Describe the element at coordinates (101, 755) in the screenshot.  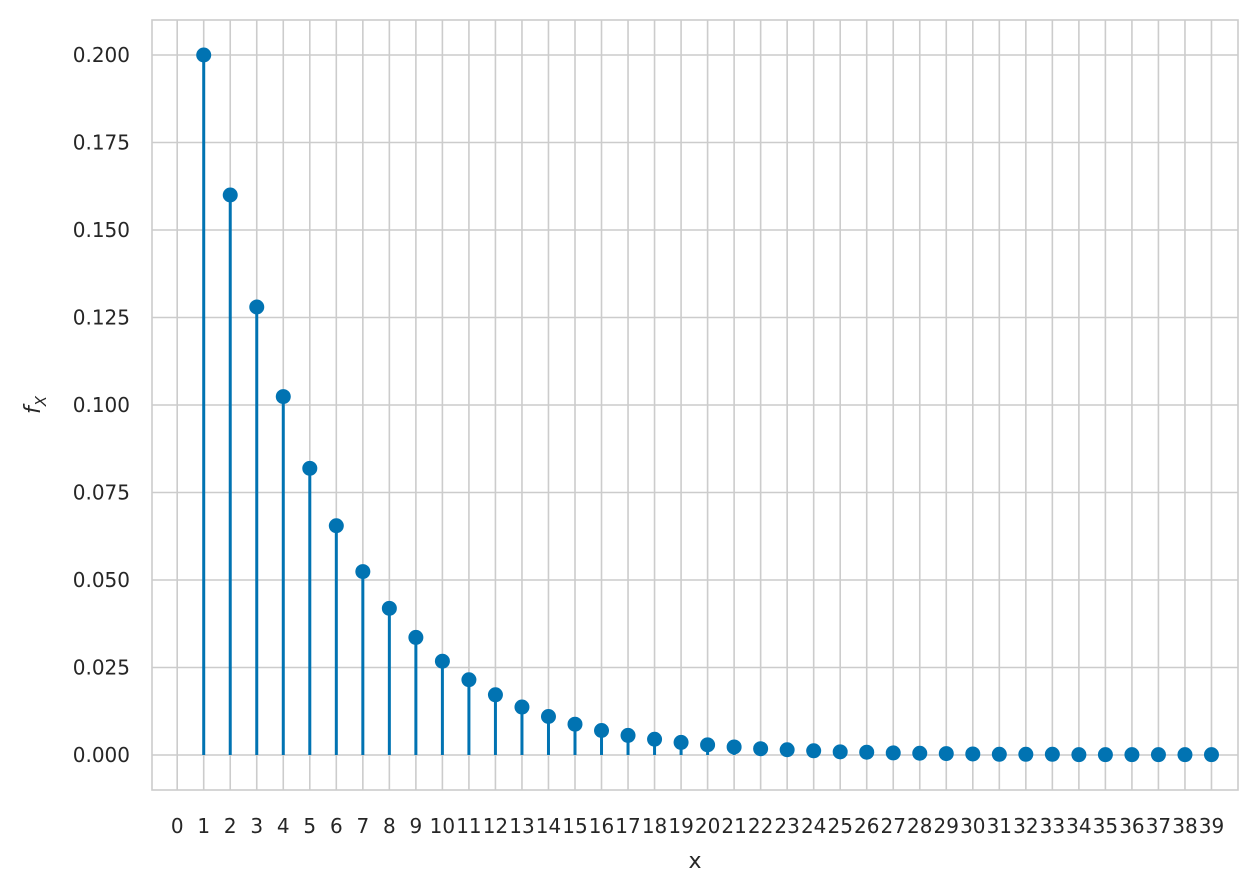
I see `y-tick-label: 0.000` at that location.